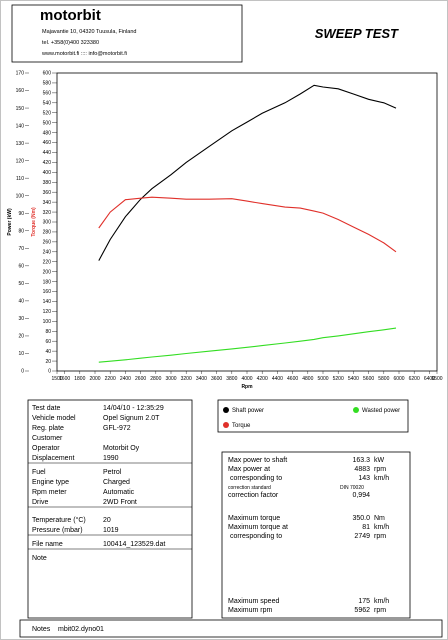 The height and width of the screenshot is (640, 448). What do you see at coordinates (362, 469) in the screenshot?
I see `result-value: 4883` at bounding box center [362, 469].